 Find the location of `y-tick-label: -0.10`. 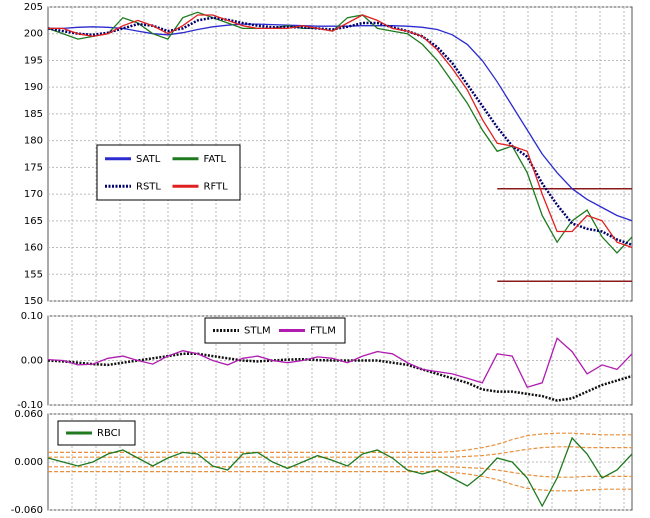

y-tick-label: -0.10 is located at coordinates (30, 405).